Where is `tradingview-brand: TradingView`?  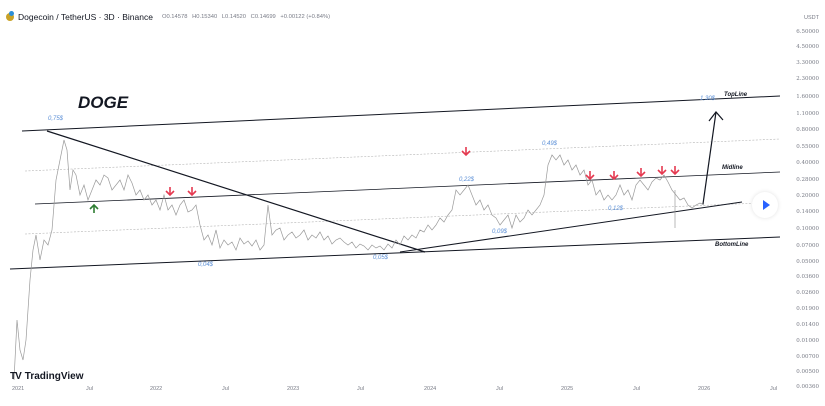 tradingview-brand: TradingView is located at coordinates (54, 376).